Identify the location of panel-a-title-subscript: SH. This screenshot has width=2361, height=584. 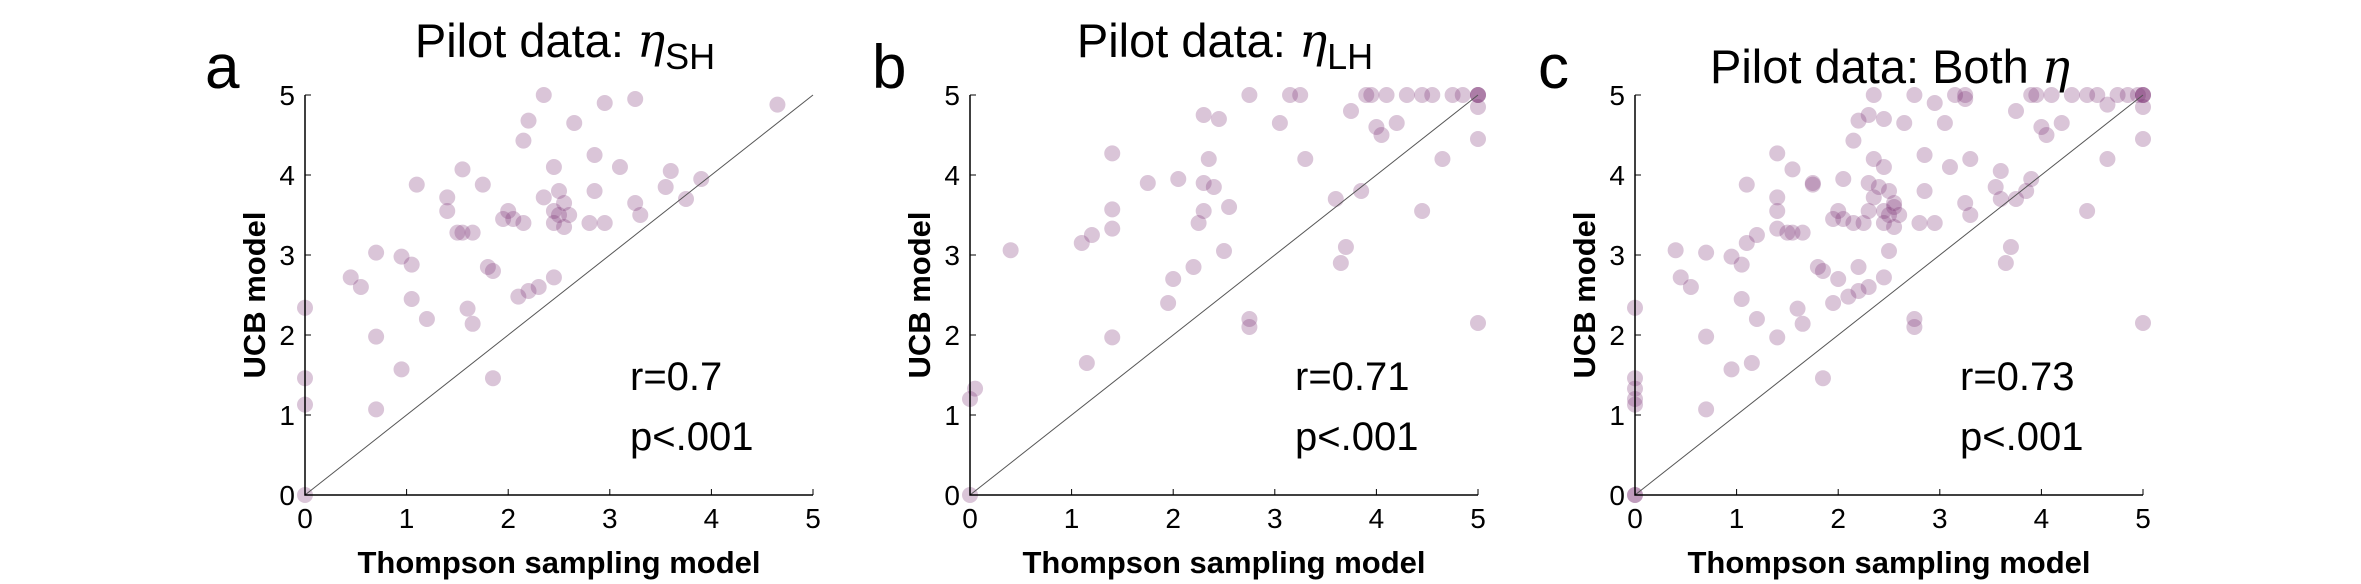
(690, 56).